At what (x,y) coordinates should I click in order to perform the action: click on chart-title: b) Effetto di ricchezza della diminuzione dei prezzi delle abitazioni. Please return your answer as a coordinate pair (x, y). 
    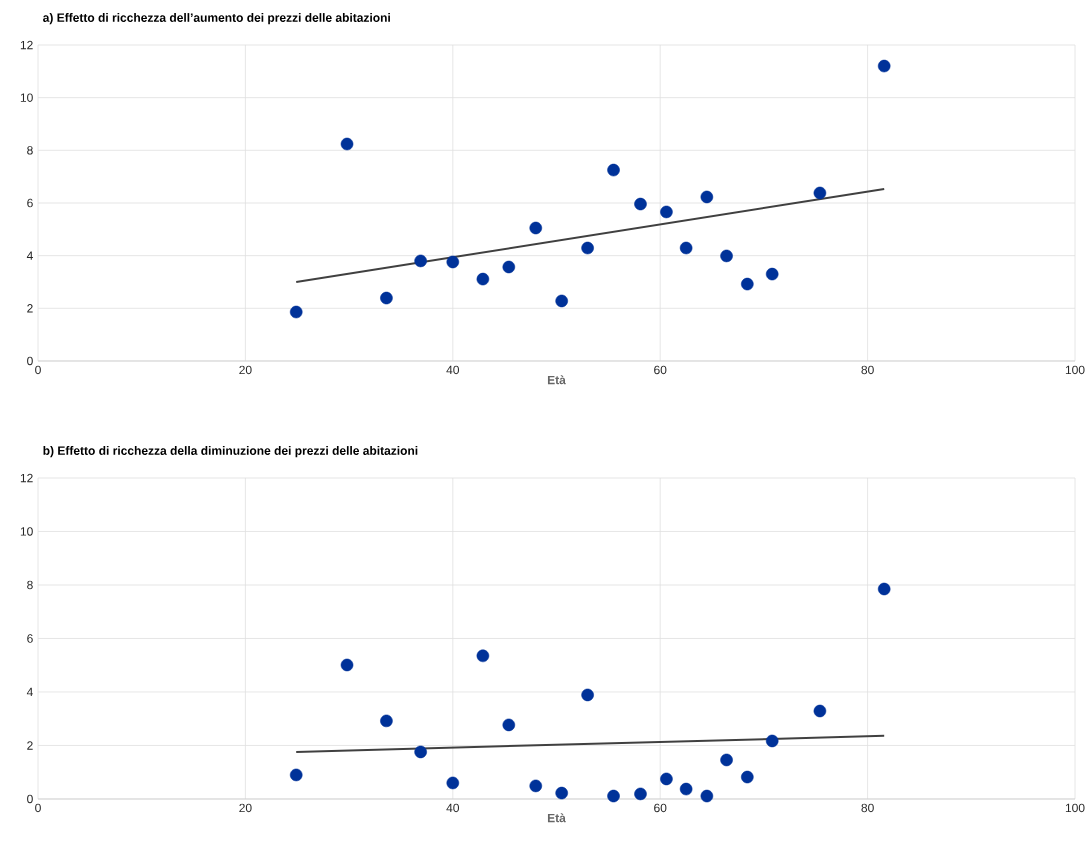
    Looking at the image, I should click on (230, 452).